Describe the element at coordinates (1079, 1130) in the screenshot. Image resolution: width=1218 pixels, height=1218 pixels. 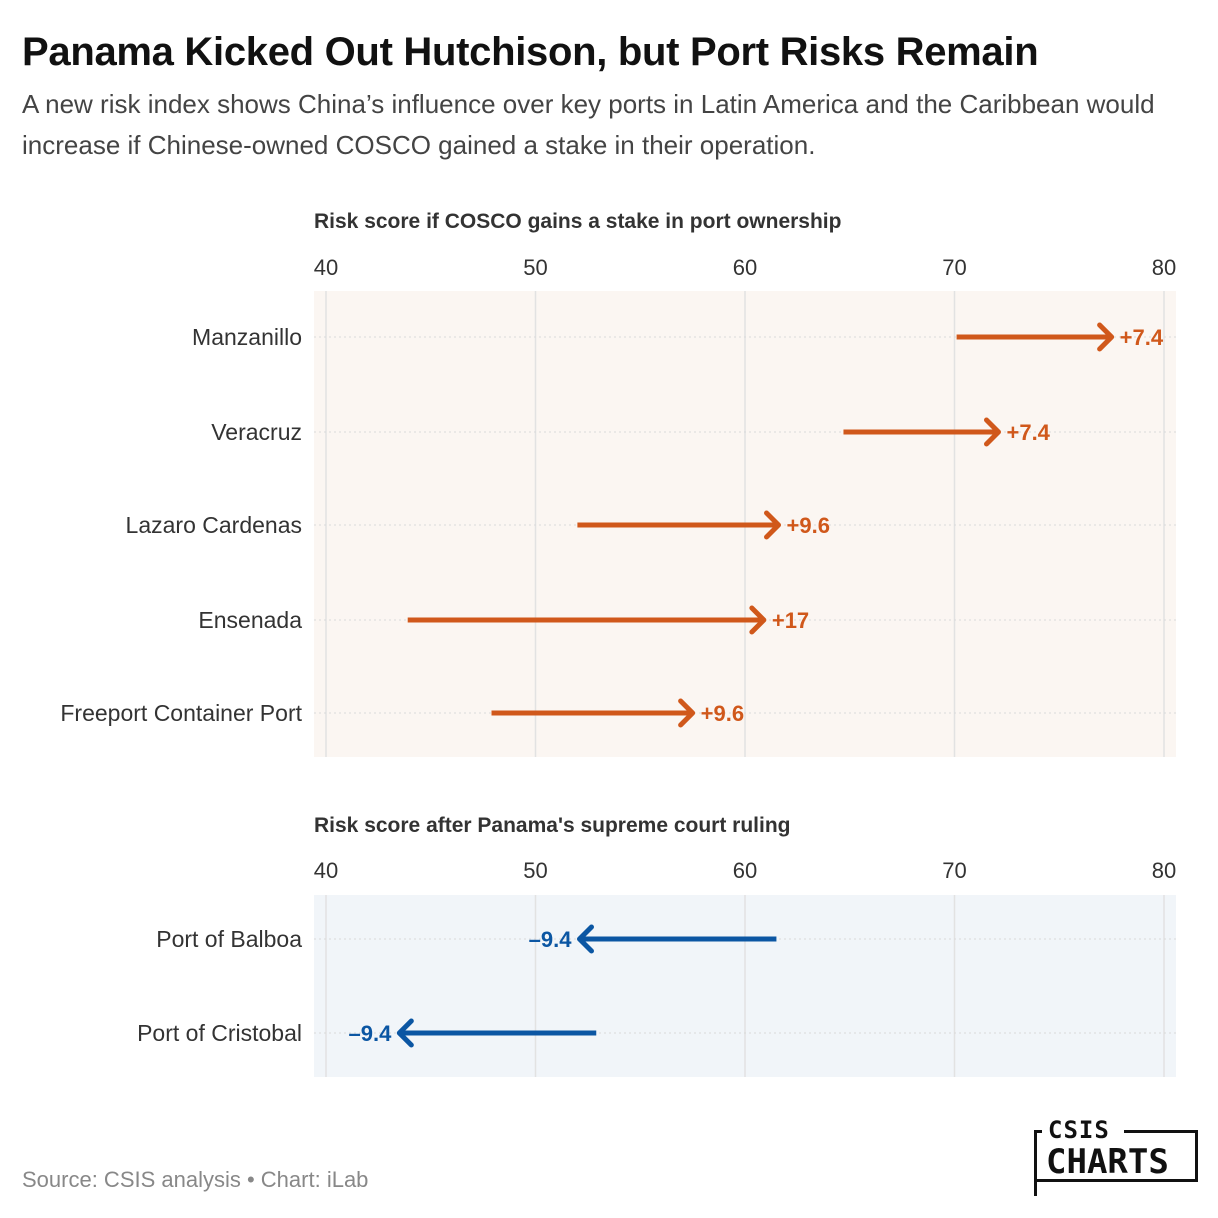
I see `logo-top-text: CSIS` at that location.